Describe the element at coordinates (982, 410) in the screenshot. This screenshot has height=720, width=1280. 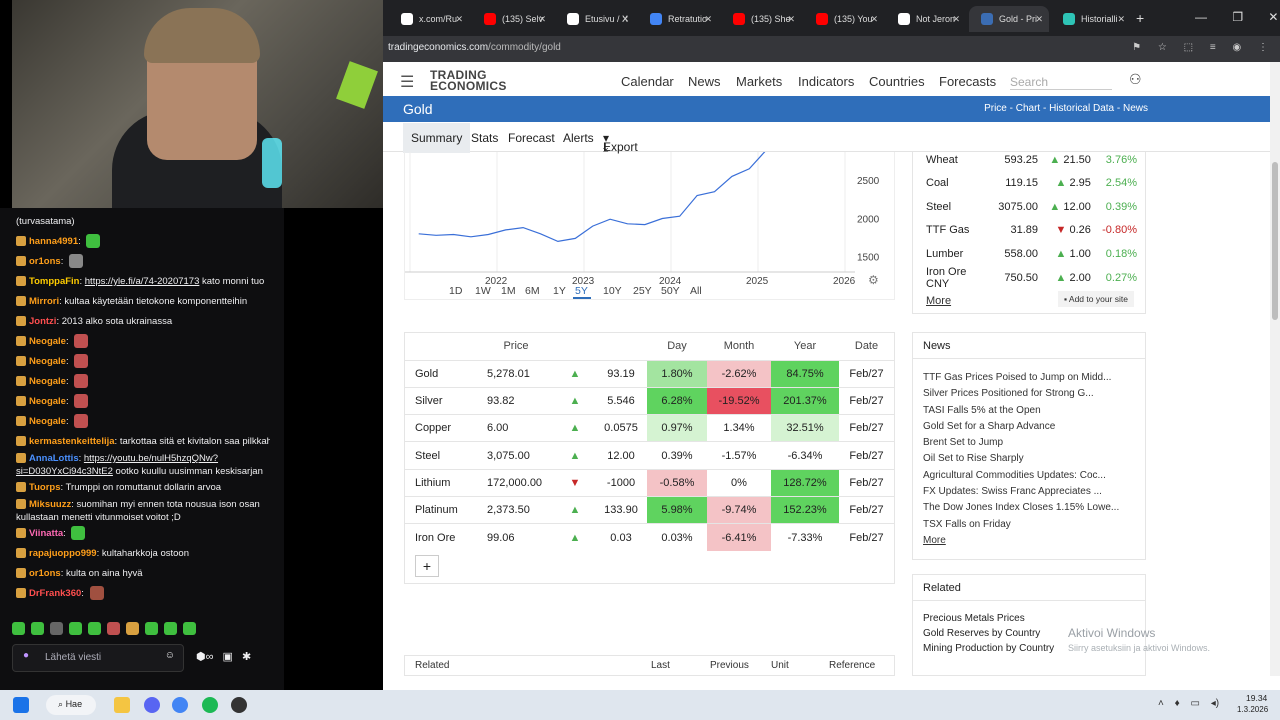
I see `news-item: TASI Falls 5% at the Open` at that location.